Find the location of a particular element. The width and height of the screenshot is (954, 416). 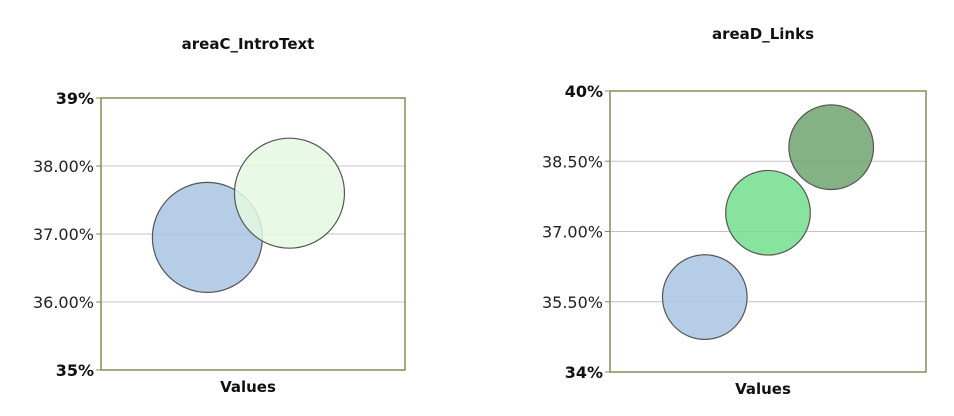

y-tick-label: 38.00% is located at coordinates (63, 166).